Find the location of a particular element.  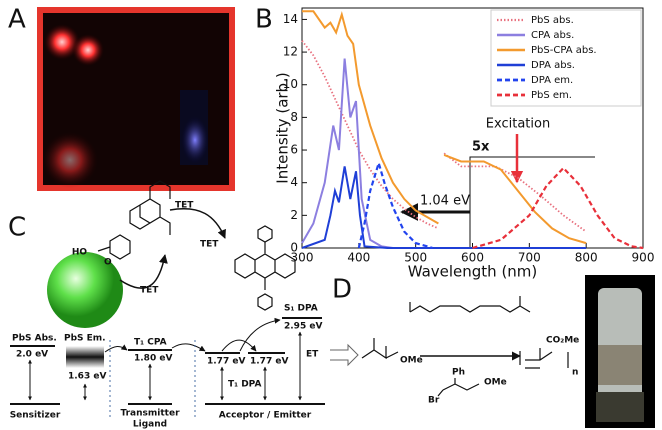

group-label: Acceptor / Emitter is located at coordinates (265, 416).